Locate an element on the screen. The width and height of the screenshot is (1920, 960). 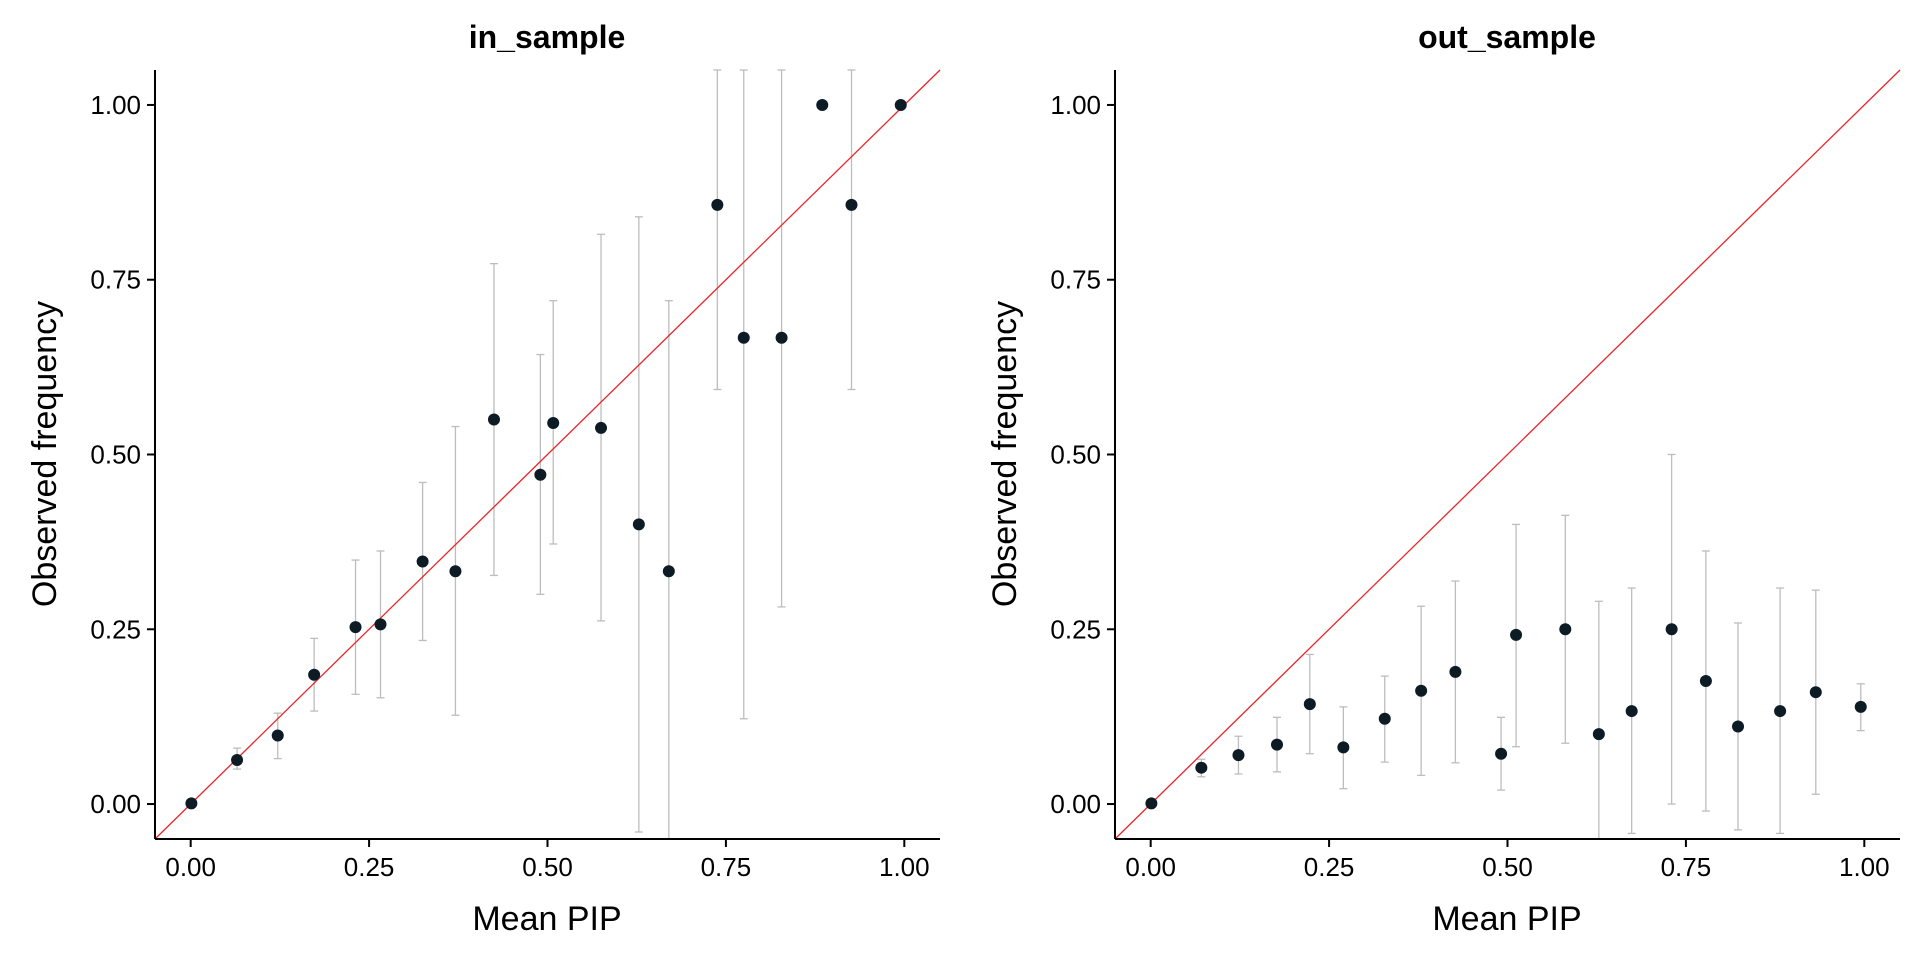
panel-title: in_sample is located at coordinates (547, 37).